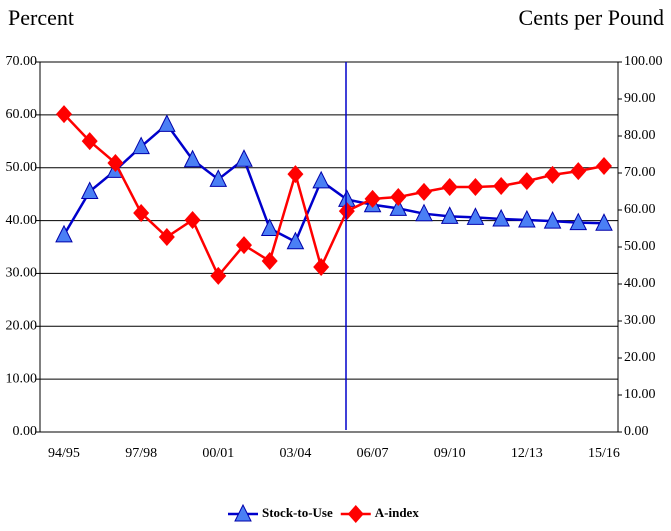 The image size is (671, 531). I want to click on y2-tick-label: 30.00, so click(640, 320).